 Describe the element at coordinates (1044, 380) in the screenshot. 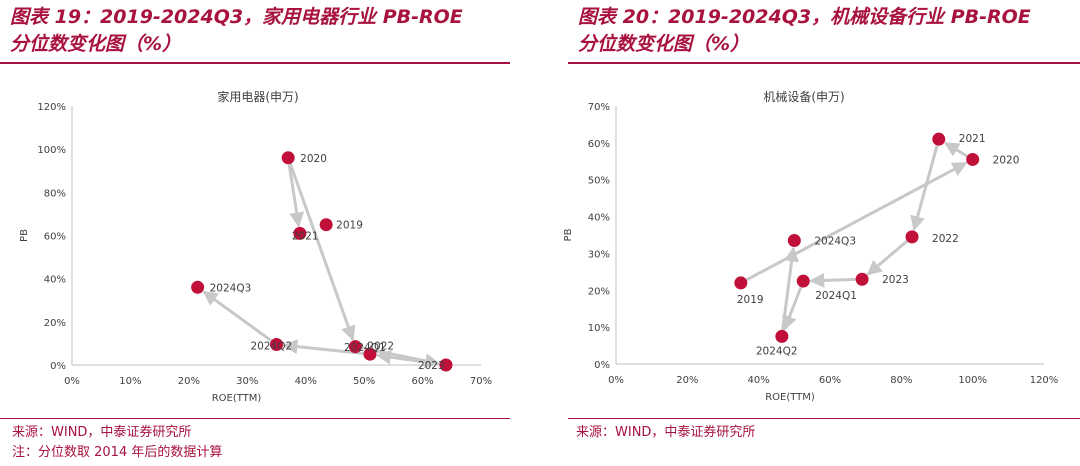

I see `x-tick-label: 120%` at that location.